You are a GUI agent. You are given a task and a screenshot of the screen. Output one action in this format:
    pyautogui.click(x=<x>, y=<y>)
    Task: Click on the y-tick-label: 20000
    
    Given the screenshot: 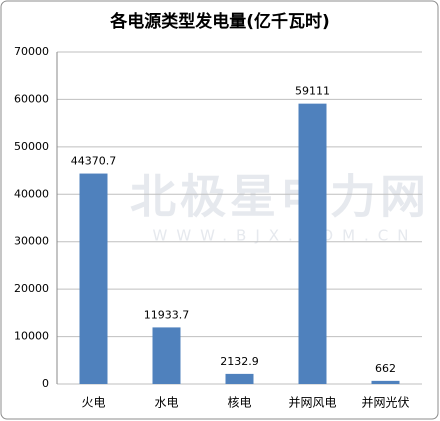 What is the action you would take?
    pyautogui.click(x=31, y=288)
    